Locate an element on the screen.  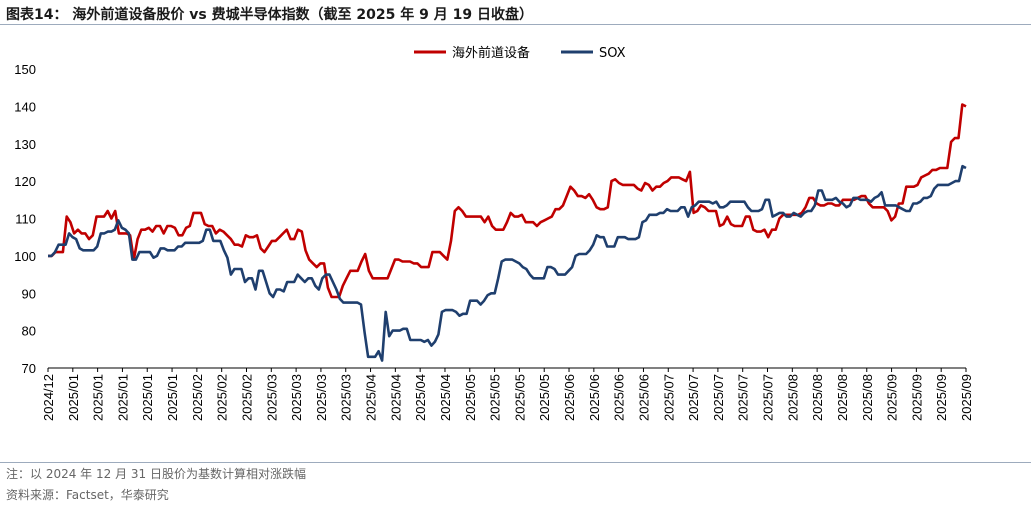
y-axis-ticks: 70 80 90 100 110 120 130 140 150 is located at coordinates (25, 219).